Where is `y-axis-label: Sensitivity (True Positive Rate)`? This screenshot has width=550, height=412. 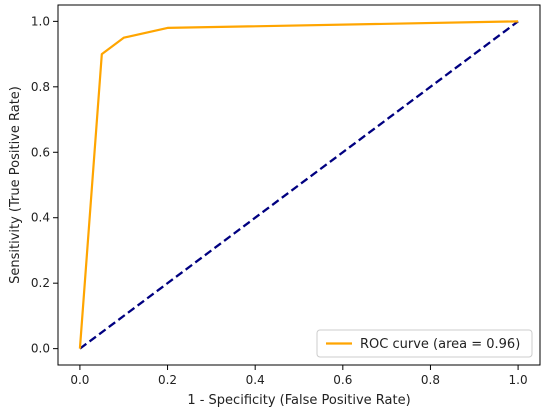 y-axis-label: Sensitivity (True Positive Rate) is located at coordinates (15, 185).